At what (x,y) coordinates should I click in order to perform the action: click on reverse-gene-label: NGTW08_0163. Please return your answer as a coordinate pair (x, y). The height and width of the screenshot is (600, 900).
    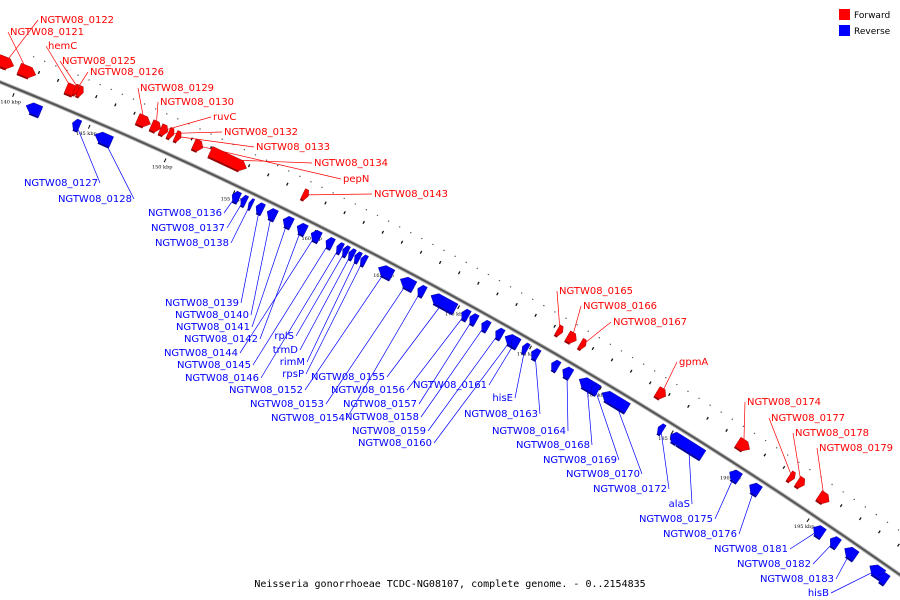
    Looking at the image, I should click on (501, 414).